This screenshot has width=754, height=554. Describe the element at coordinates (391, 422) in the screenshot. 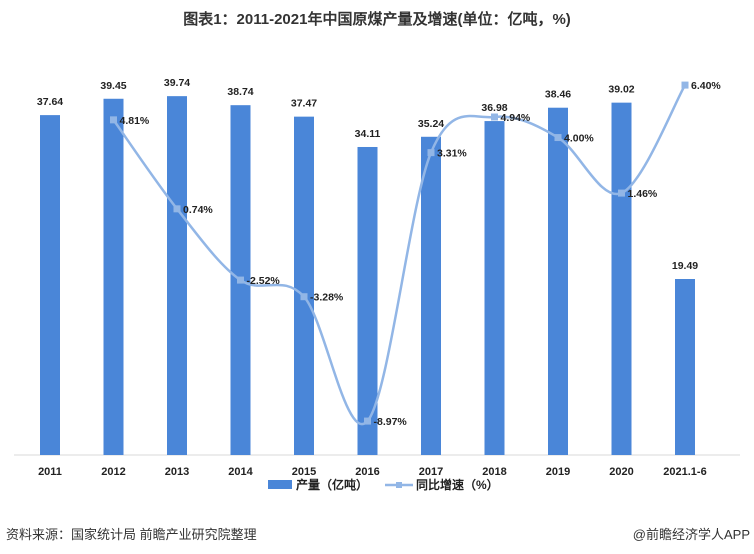

I see `growth-value-label: -8.97%` at that location.